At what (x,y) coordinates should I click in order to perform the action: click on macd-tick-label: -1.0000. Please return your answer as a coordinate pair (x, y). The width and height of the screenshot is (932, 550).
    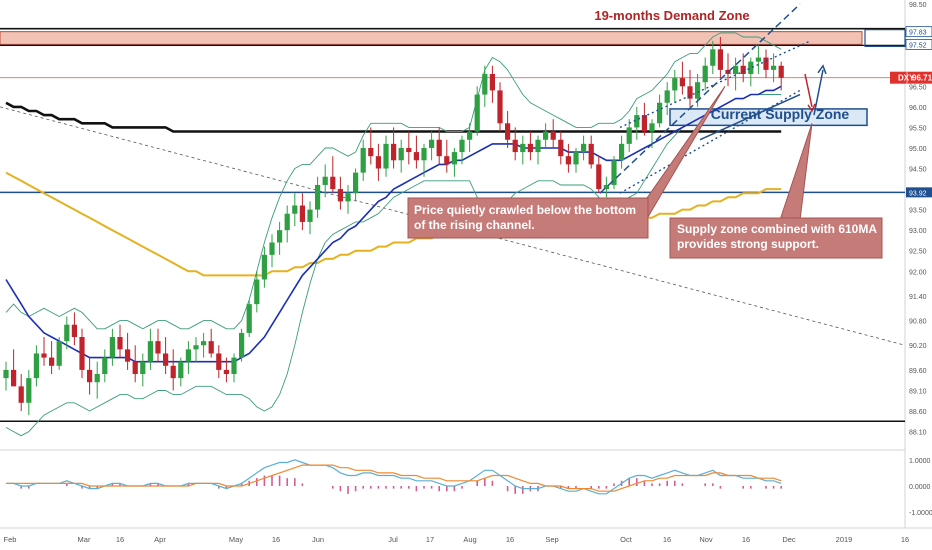
    Looking at the image, I should click on (920, 513).